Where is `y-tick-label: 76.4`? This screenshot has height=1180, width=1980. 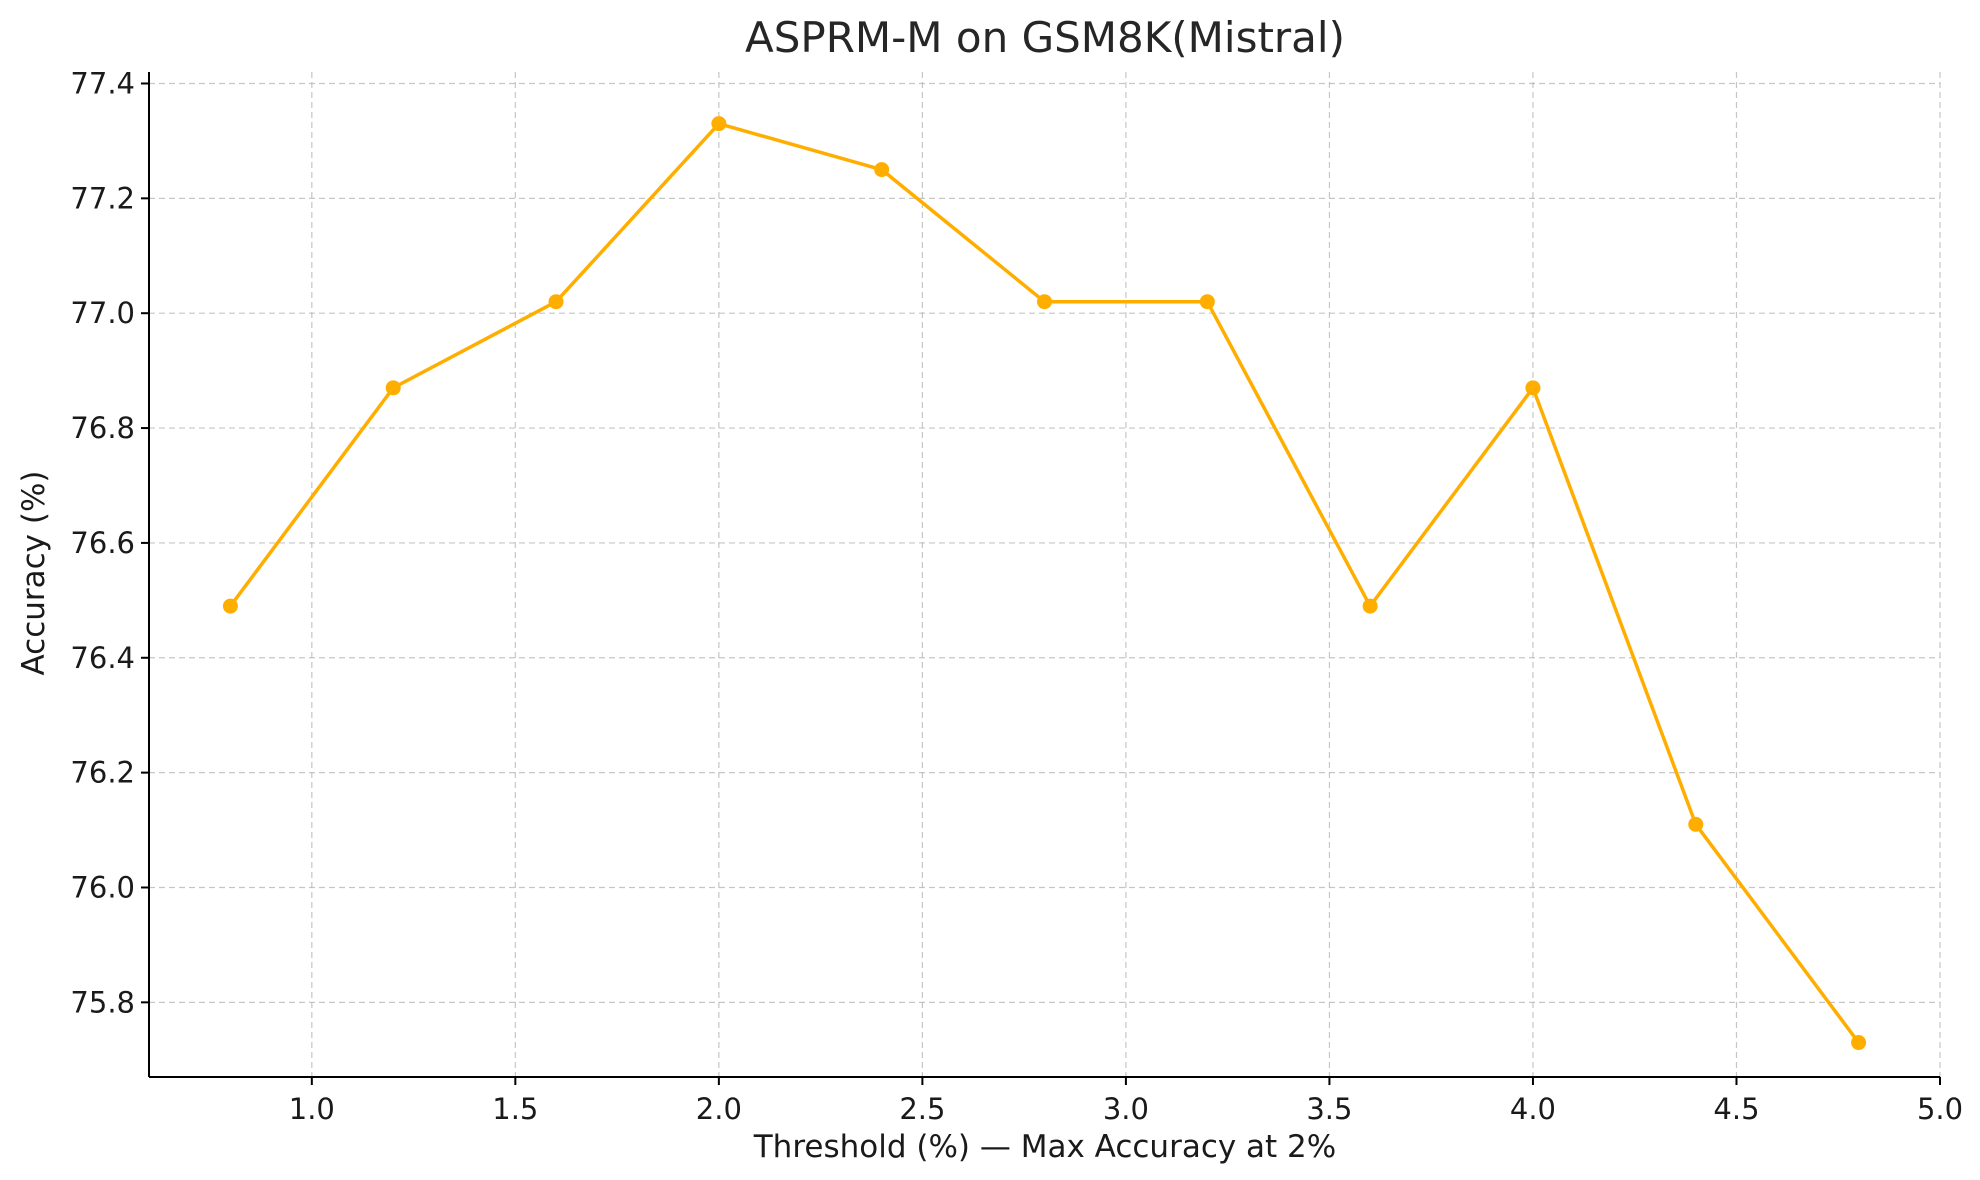
y-tick-label: 76.4 is located at coordinates (102, 658).